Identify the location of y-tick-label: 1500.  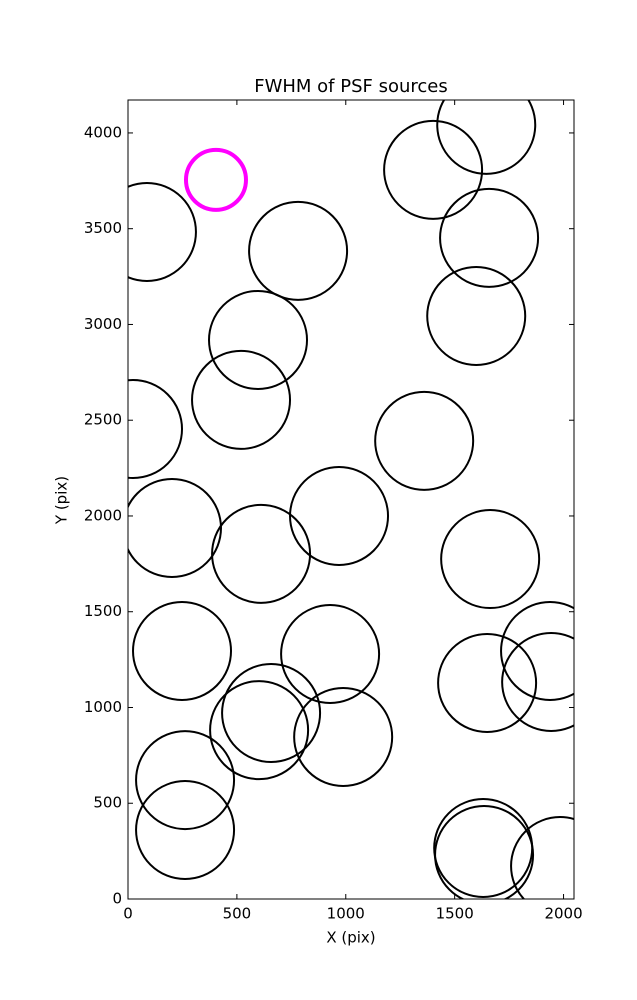
(103, 611).